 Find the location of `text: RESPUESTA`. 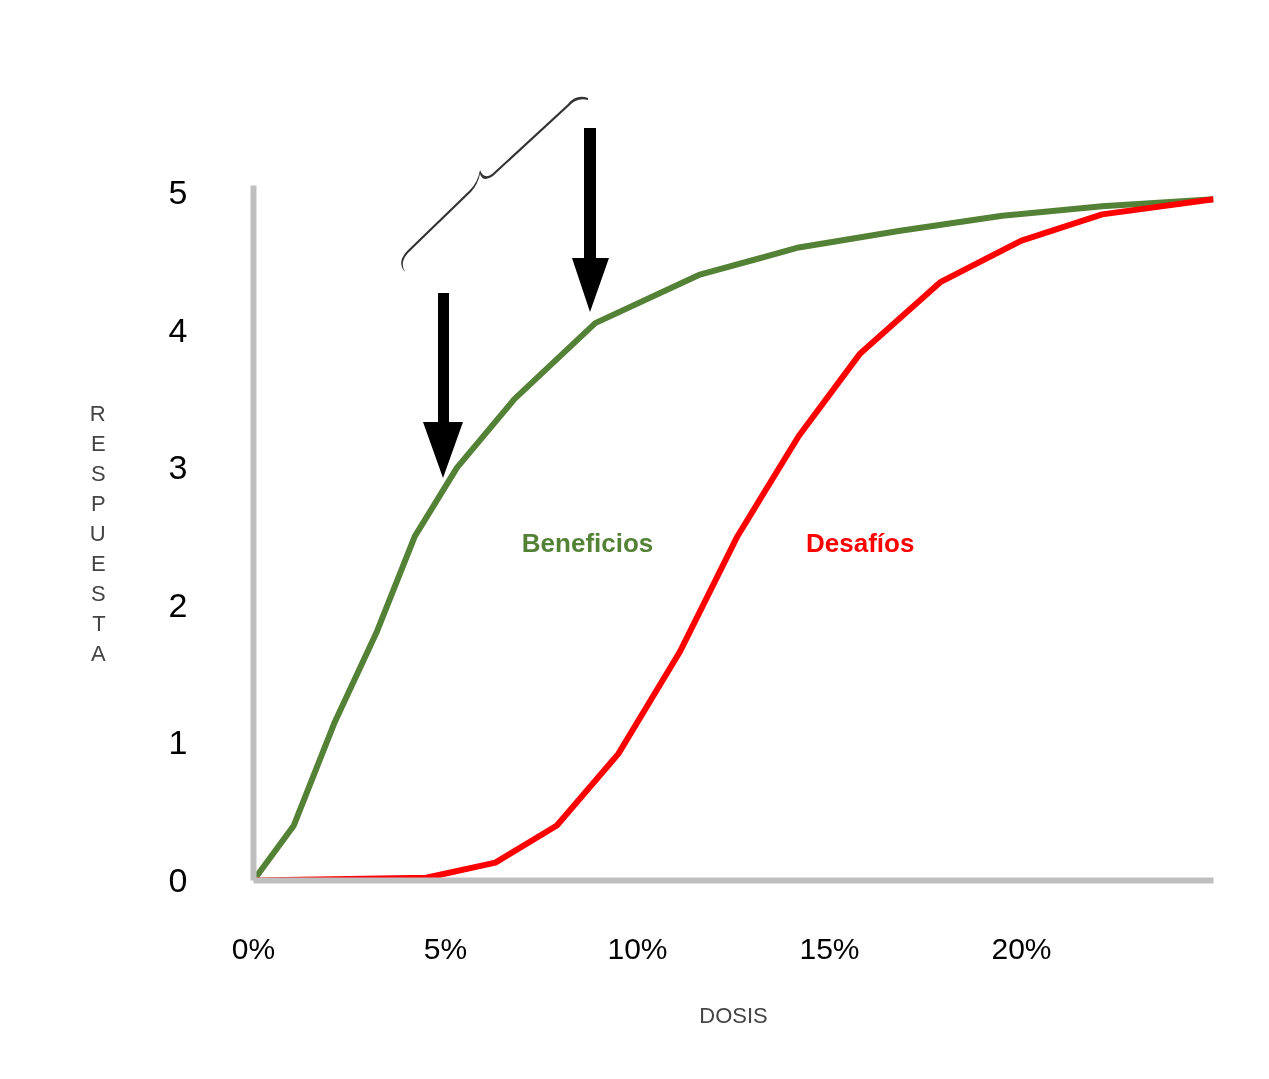

text: RESPUESTA is located at coordinates (97, 533).